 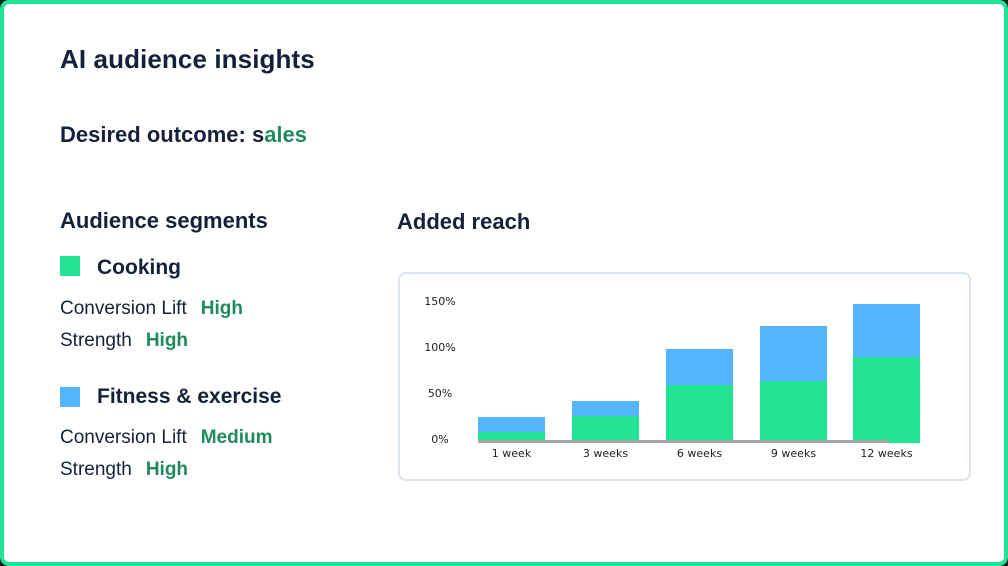 I want to click on y-tick-label: 150%, so click(x=440, y=301).